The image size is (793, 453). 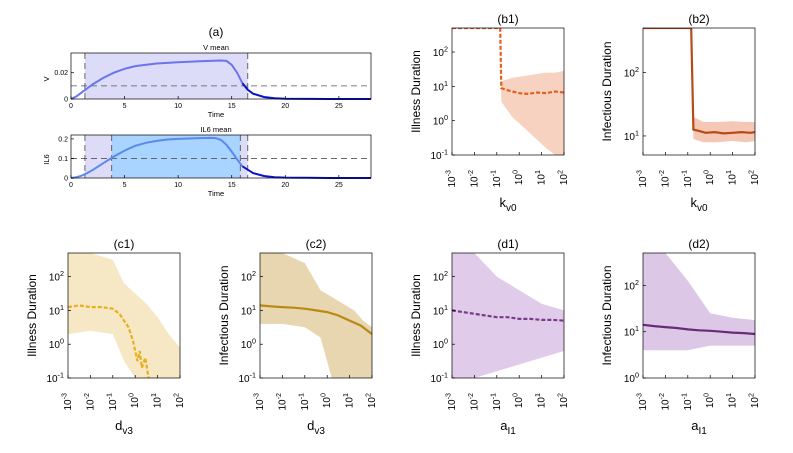 What do you see at coordinates (124, 427) in the screenshot?
I see `x-axis-label: dv3` at bounding box center [124, 427].